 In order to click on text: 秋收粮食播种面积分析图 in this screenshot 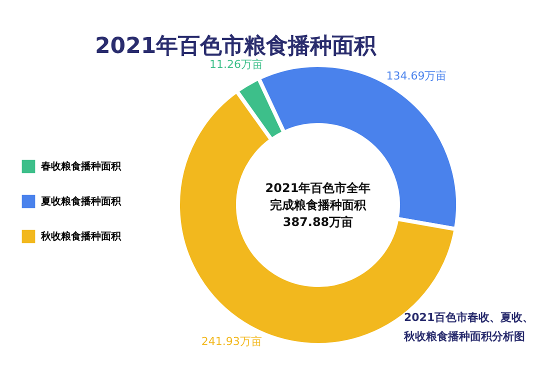, I will do `click(464, 336)`.